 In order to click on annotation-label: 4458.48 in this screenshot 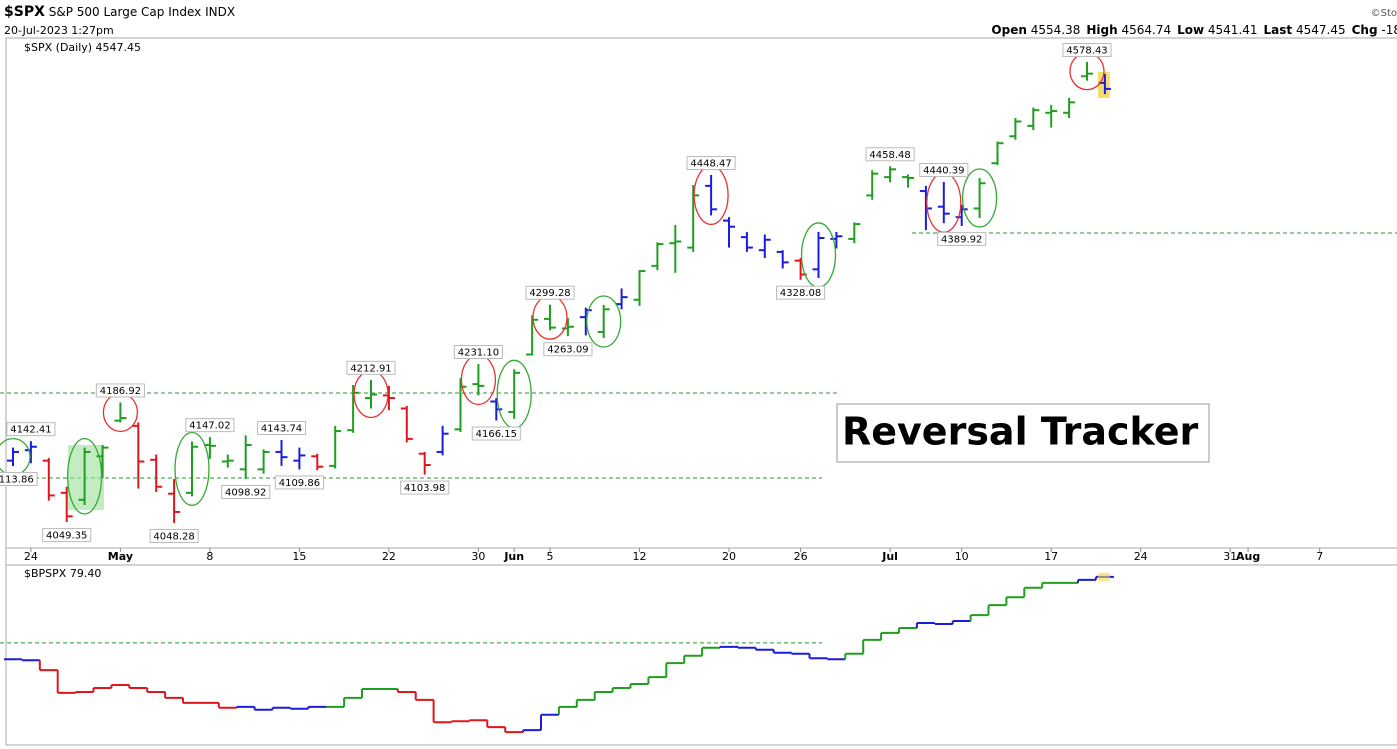, I will do `click(889, 155)`.